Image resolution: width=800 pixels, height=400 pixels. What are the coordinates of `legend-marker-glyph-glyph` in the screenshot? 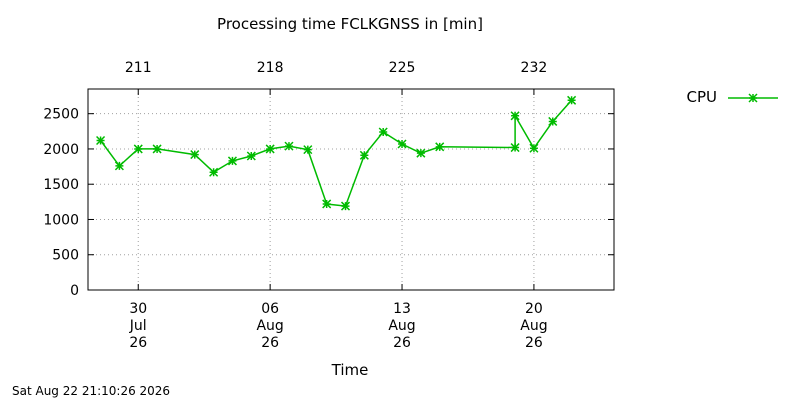 It's located at (753, 98).